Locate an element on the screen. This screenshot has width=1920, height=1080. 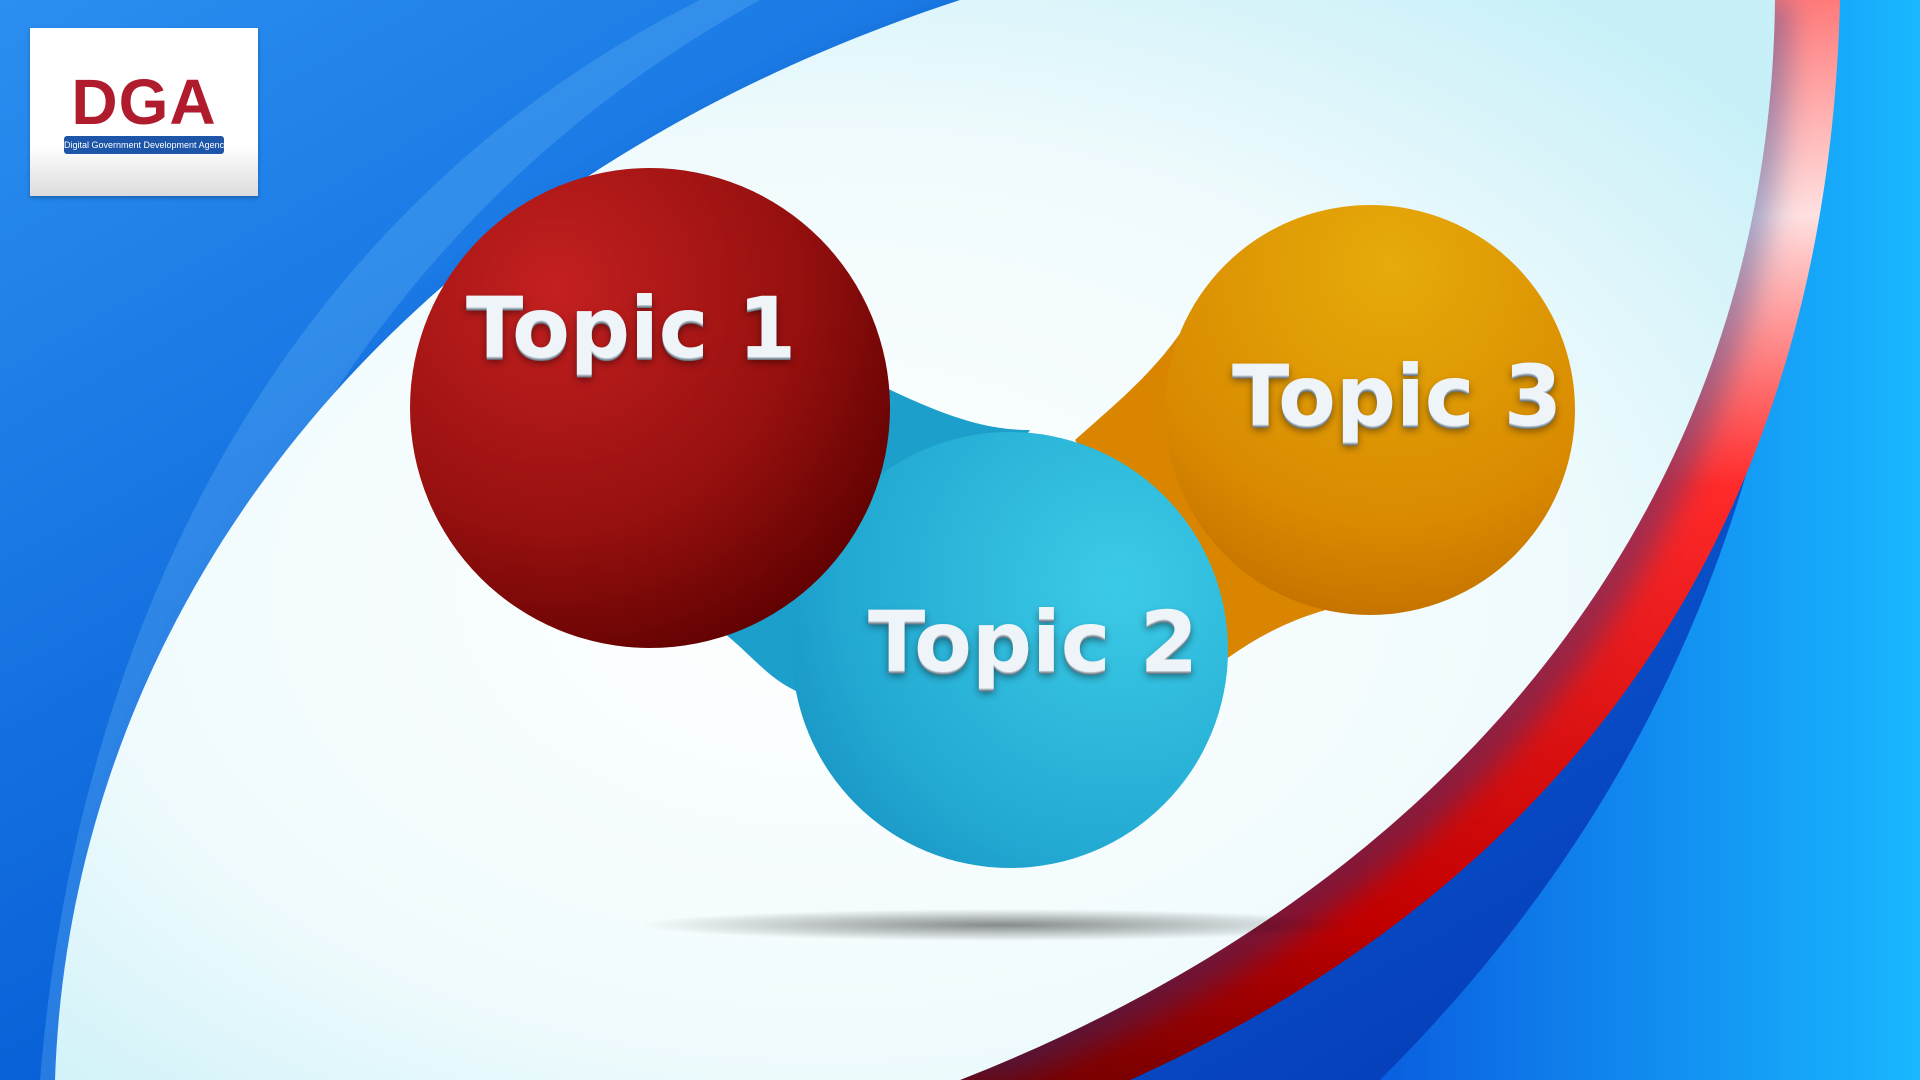
topic-2-label: Topic 2 is located at coordinates (1033, 642).